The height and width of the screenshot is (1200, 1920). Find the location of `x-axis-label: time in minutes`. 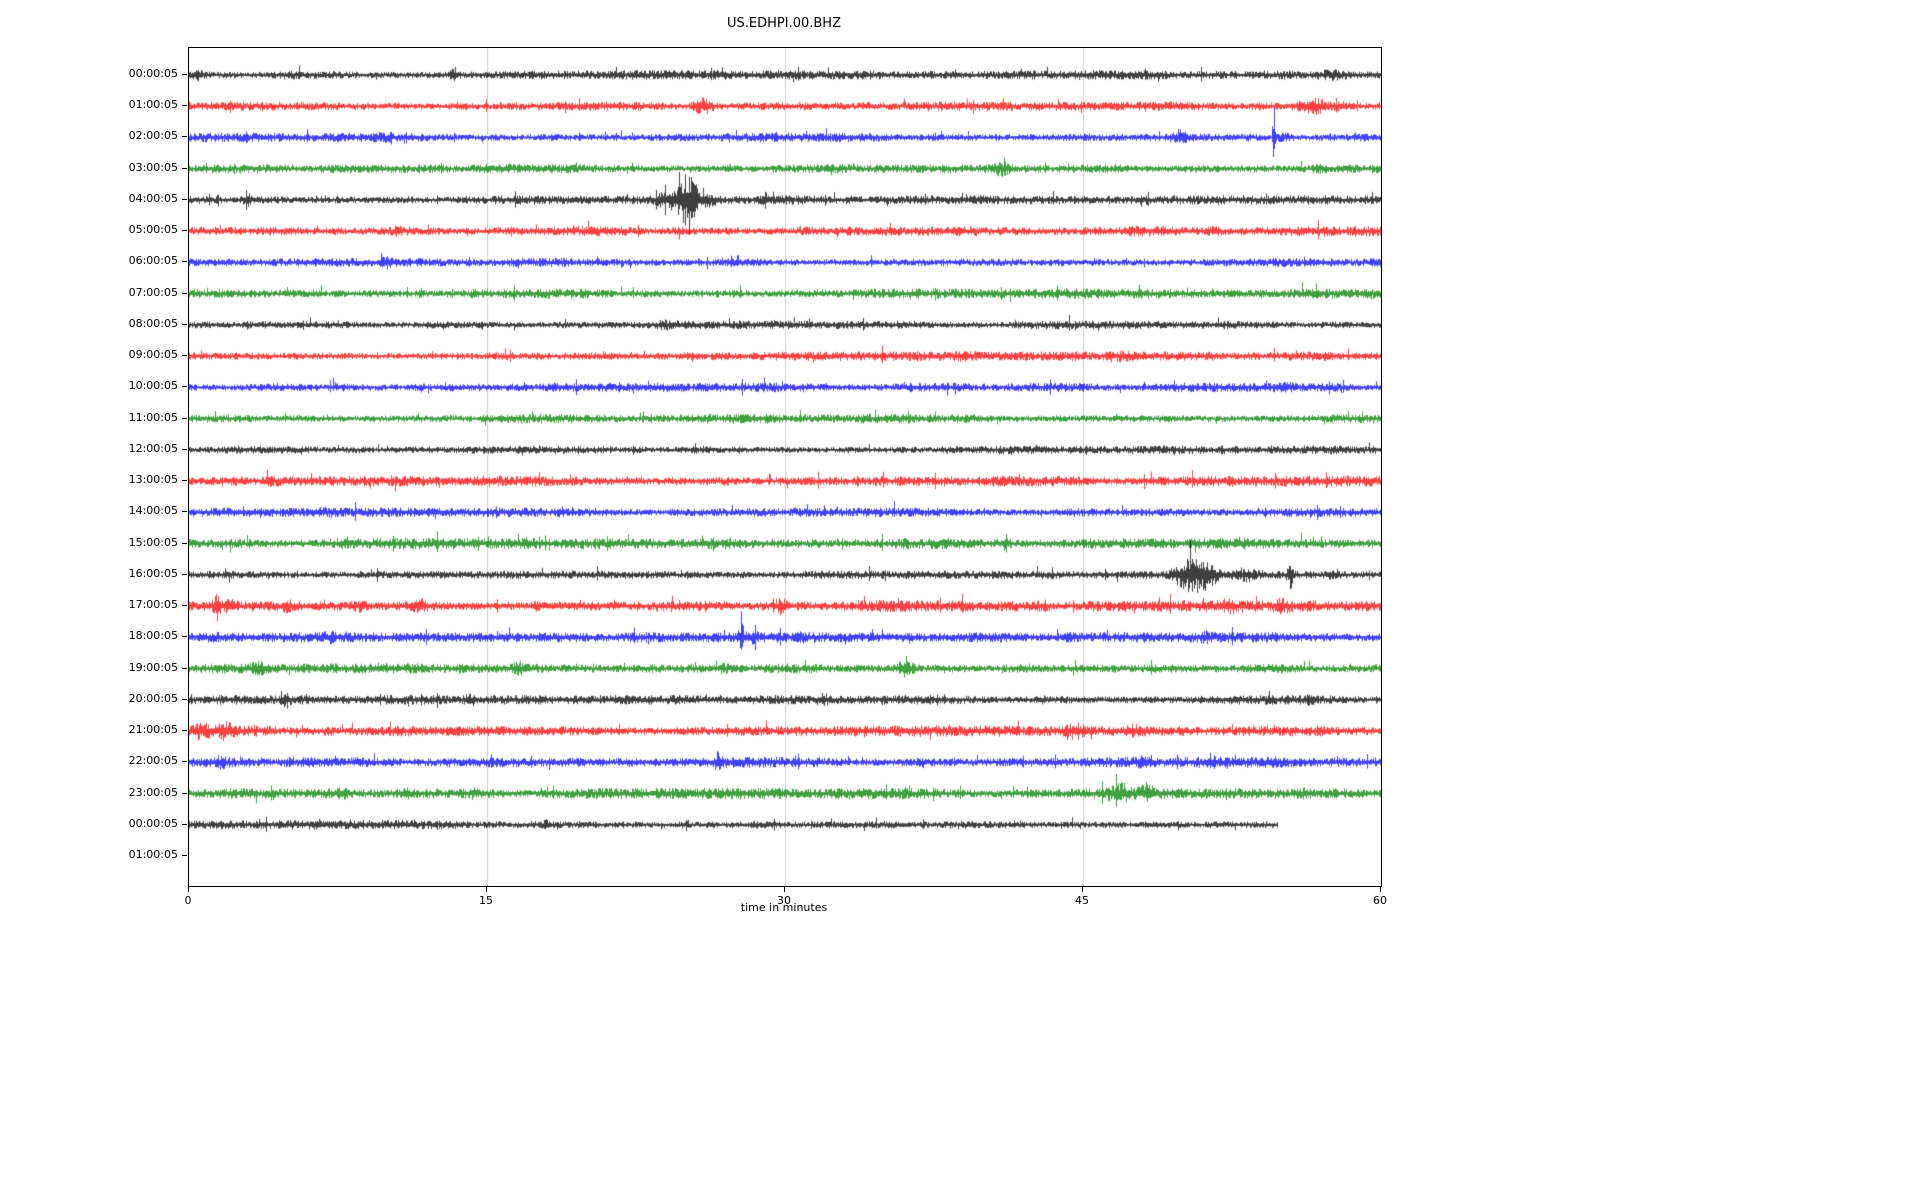

x-axis-label: time in minutes is located at coordinates (784, 907).